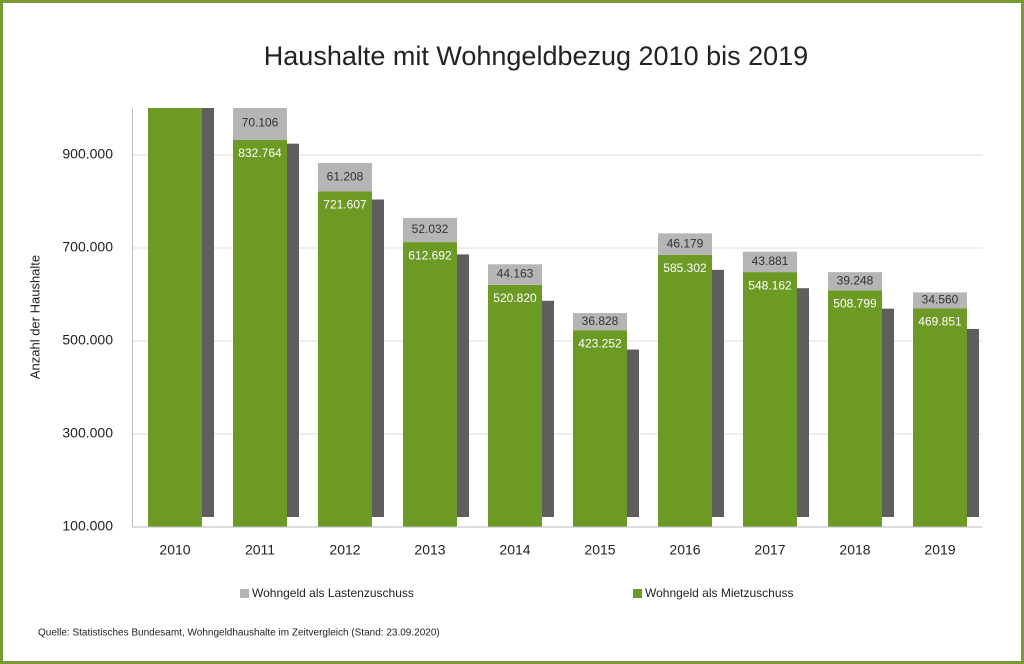 This screenshot has width=1024, height=664. Describe the element at coordinates (260, 550) in the screenshot. I see `x-tick-label: 2011` at that location.